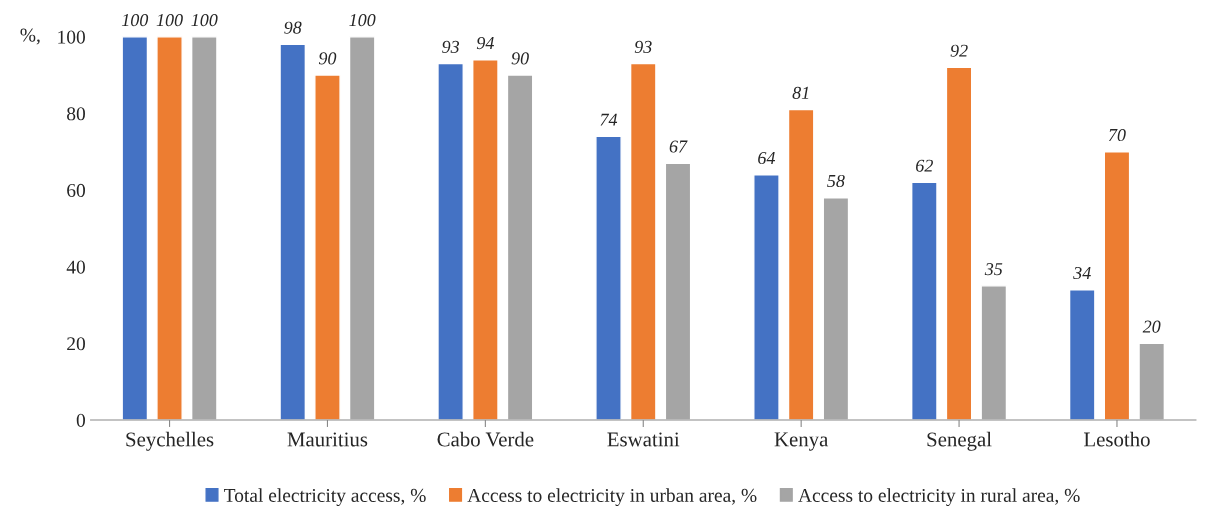  Describe the element at coordinates (76, 114) in the screenshot. I see `y-tick-label: 80` at that location.